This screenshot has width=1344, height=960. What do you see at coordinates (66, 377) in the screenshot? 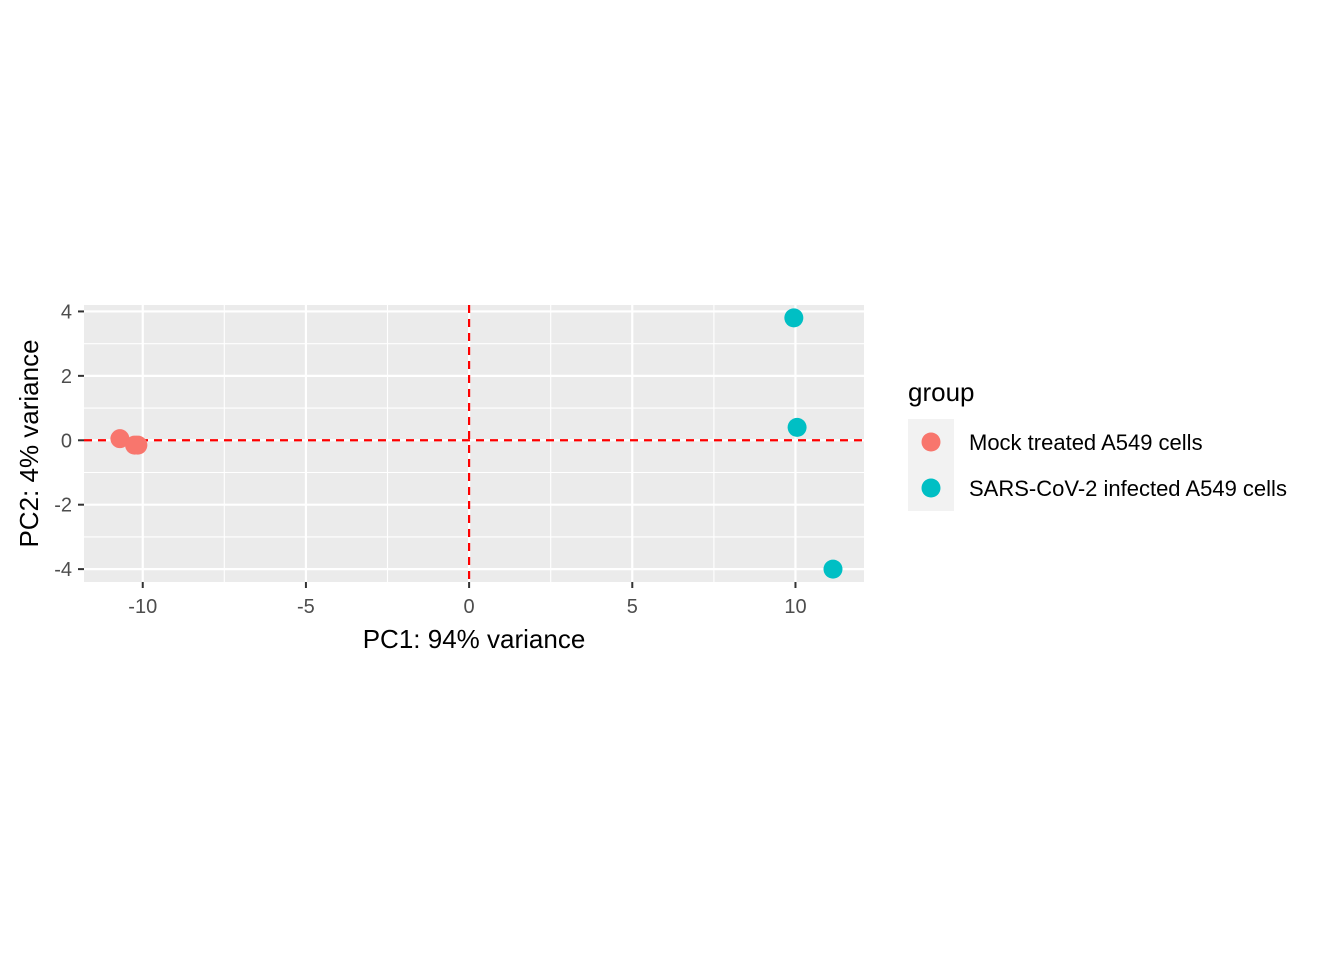
I see `y-tick-label: 2` at bounding box center [66, 377].